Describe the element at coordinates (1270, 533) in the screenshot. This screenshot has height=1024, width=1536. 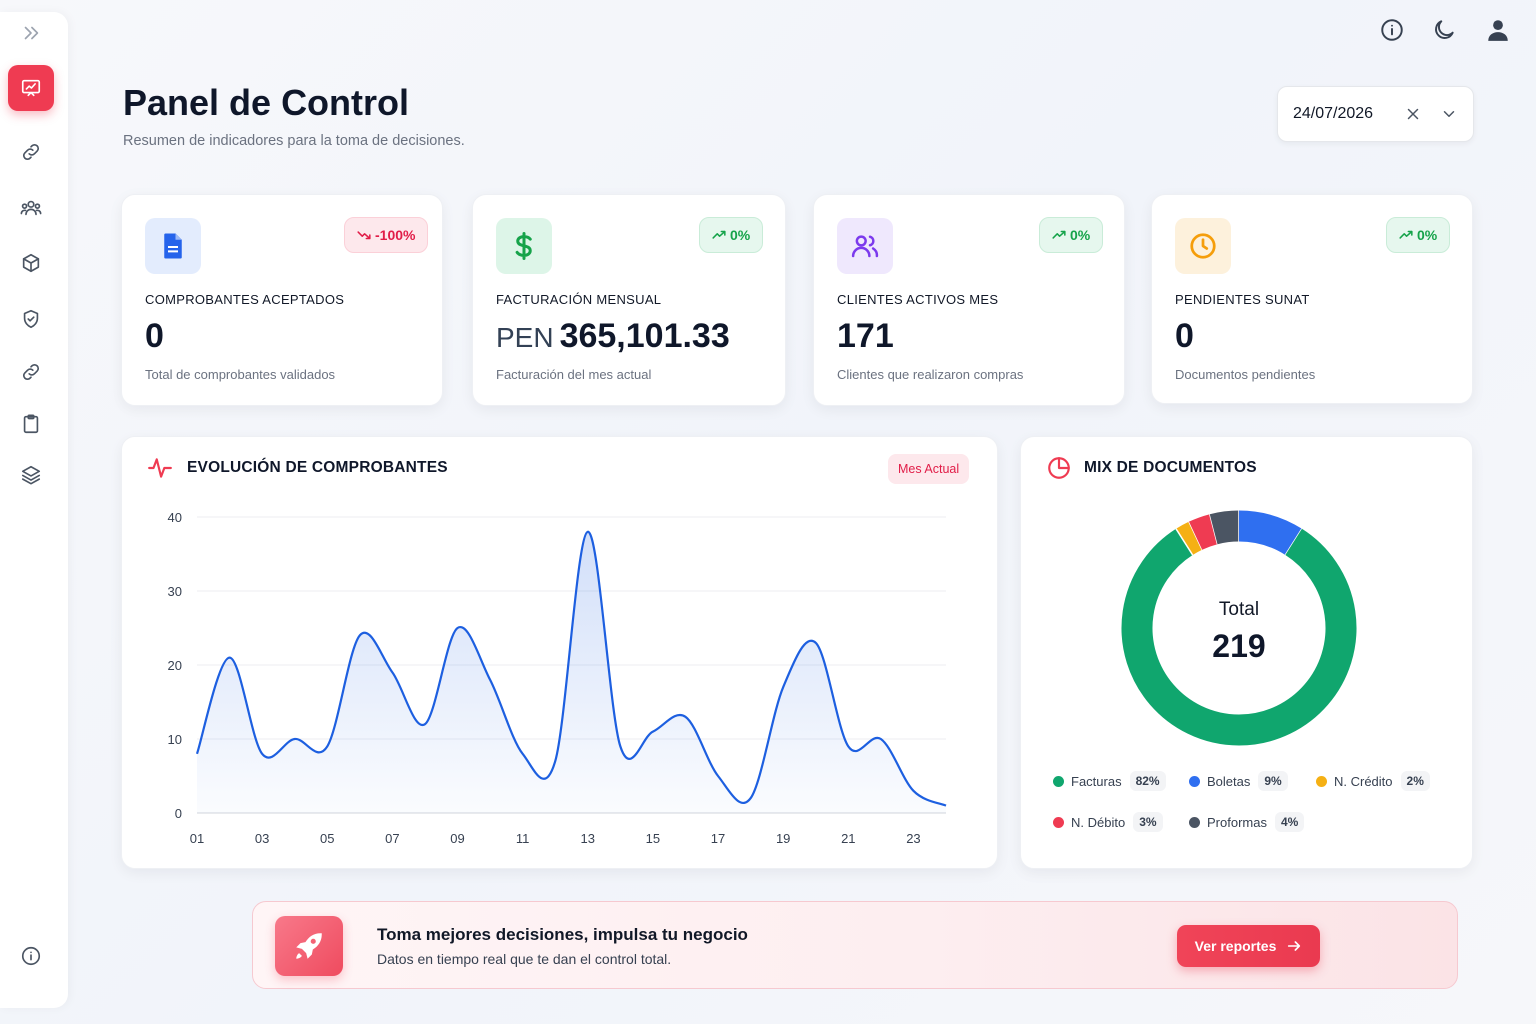
I see `donut-slice-boletas` at that location.